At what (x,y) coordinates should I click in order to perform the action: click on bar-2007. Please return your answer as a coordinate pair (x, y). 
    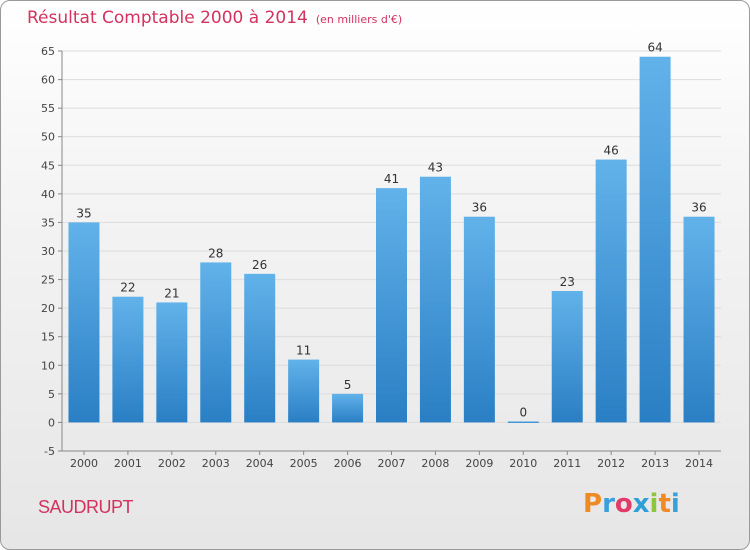
    Looking at the image, I should click on (391, 305).